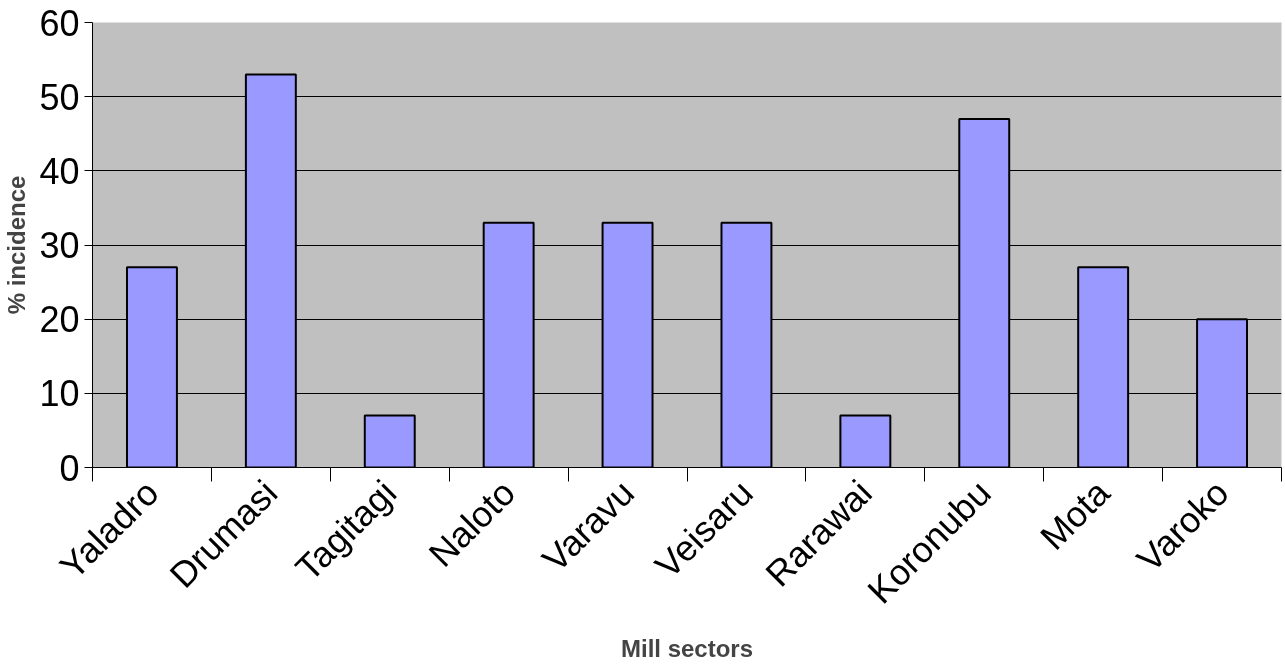 This screenshot has height=664, width=1285. What do you see at coordinates (17, 245) in the screenshot?
I see `y-axis-title: % incidence` at bounding box center [17, 245].